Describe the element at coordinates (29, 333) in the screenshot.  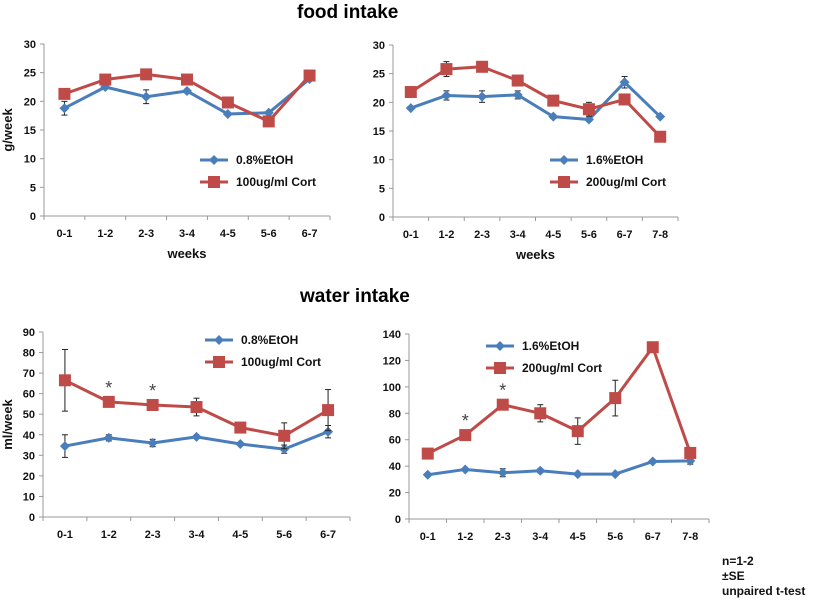
I see `water-low-y-tick-label: 90` at that location.